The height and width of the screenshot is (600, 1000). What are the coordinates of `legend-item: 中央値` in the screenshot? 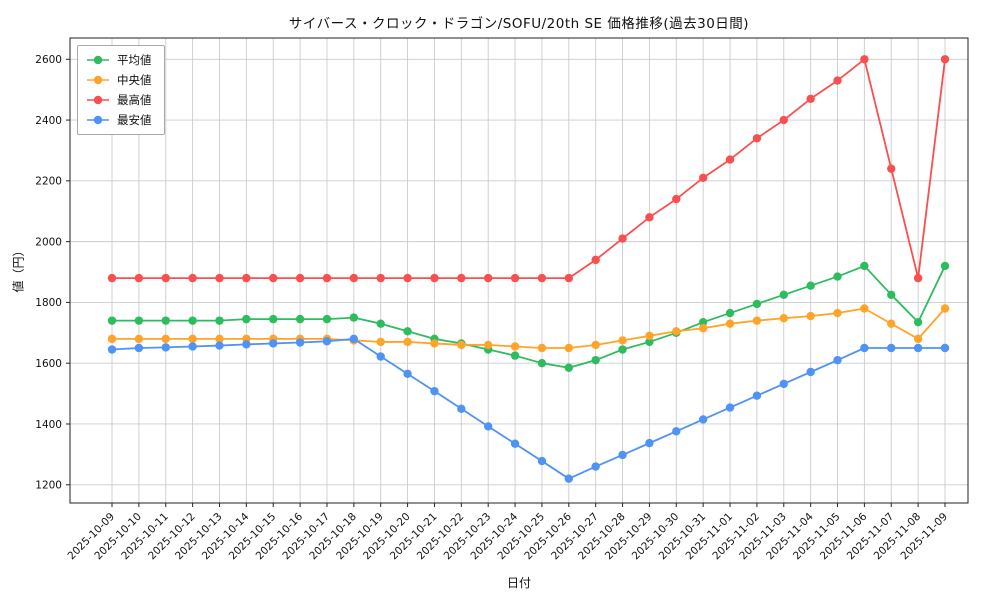 It's located at (119, 80).